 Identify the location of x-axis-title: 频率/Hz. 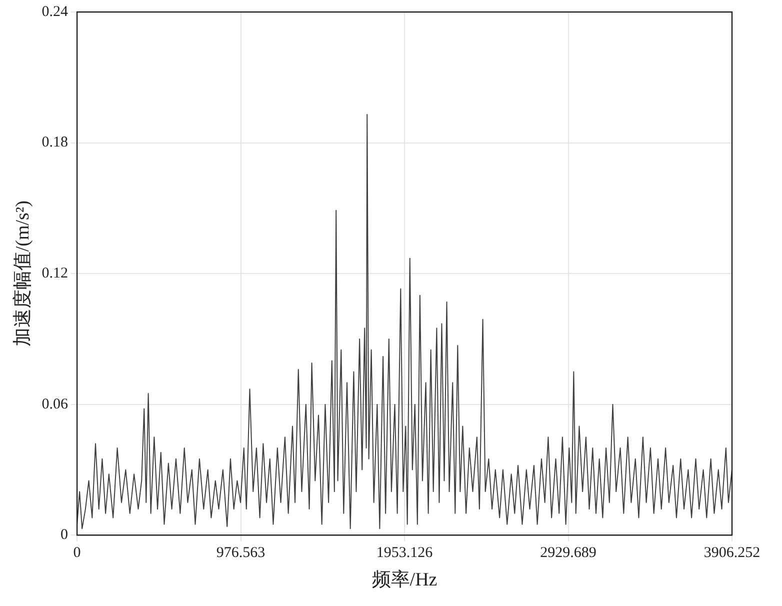
(405, 579).